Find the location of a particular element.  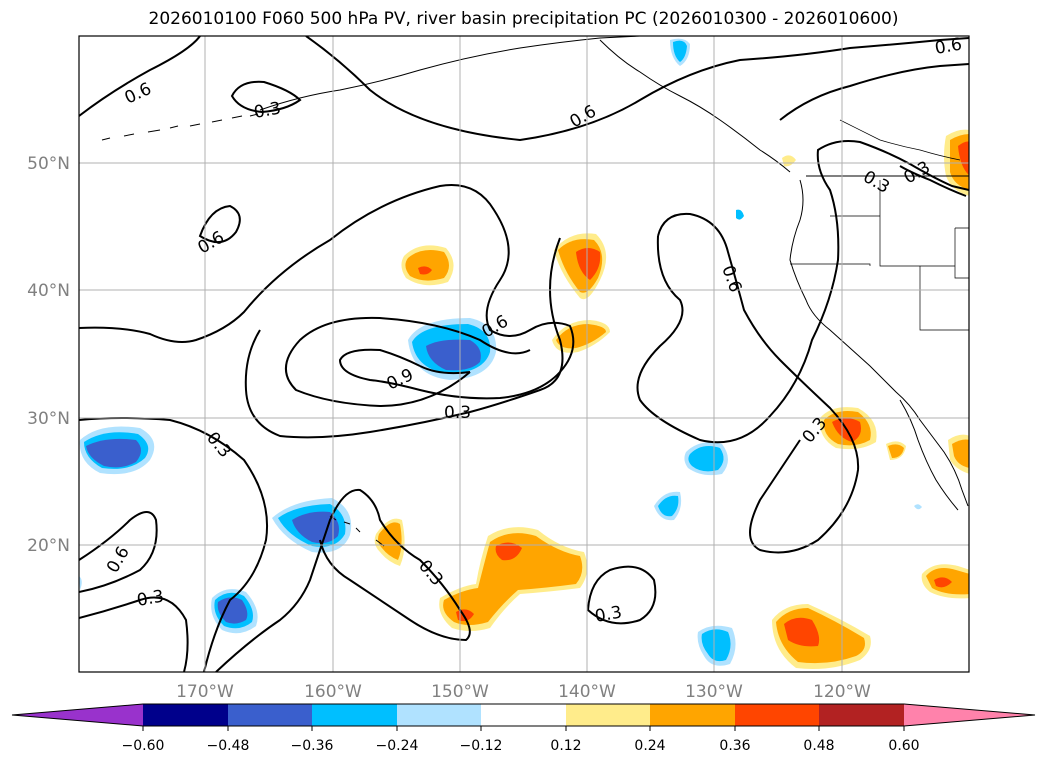

colorbar-tick-label: −0.36 is located at coordinates (312, 746).